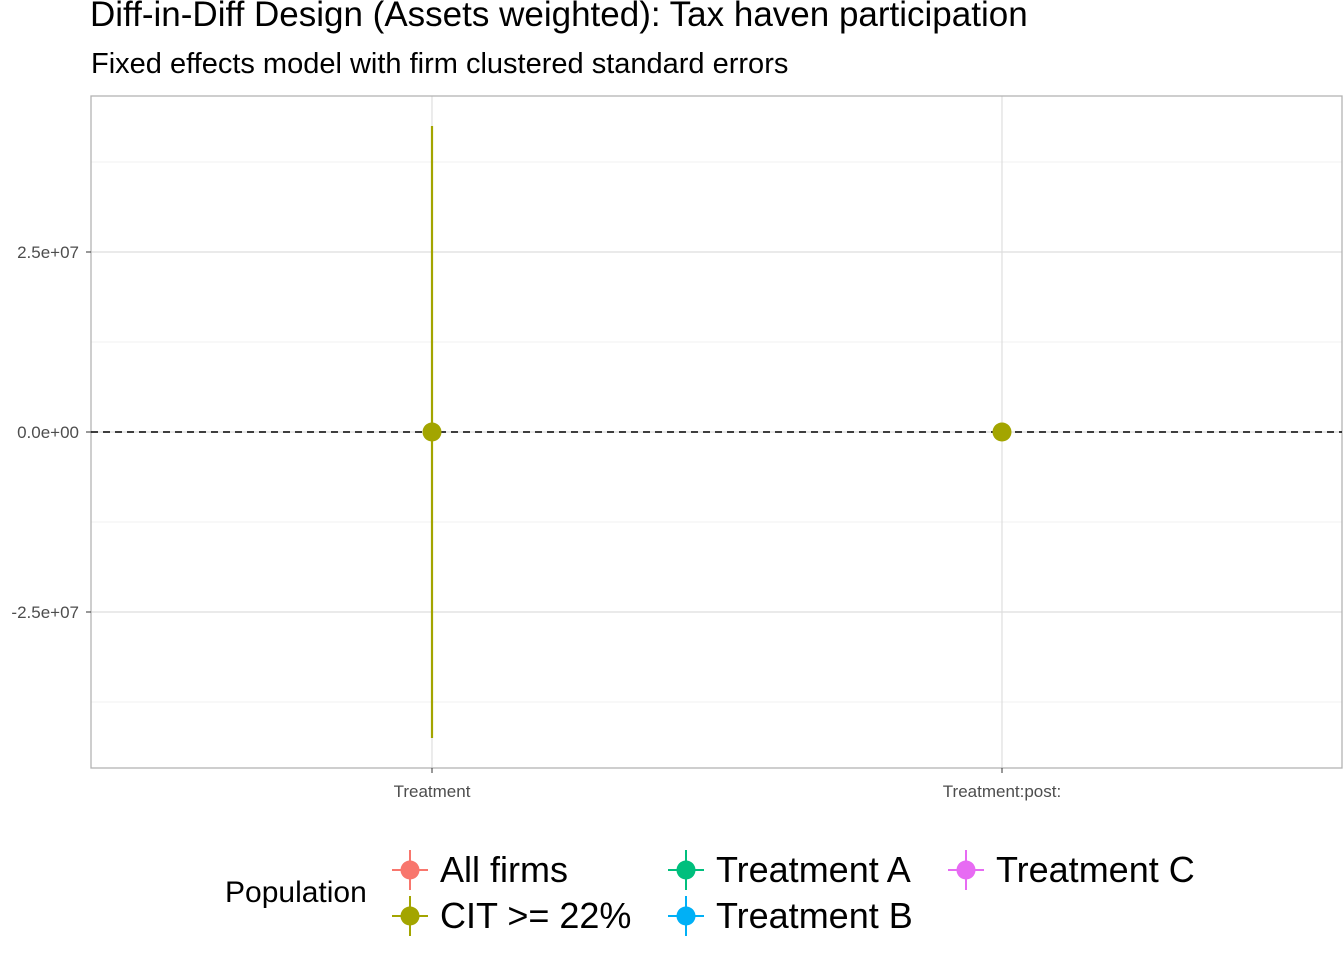  I want to click on legend-key-all-firms, so click(410, 870).